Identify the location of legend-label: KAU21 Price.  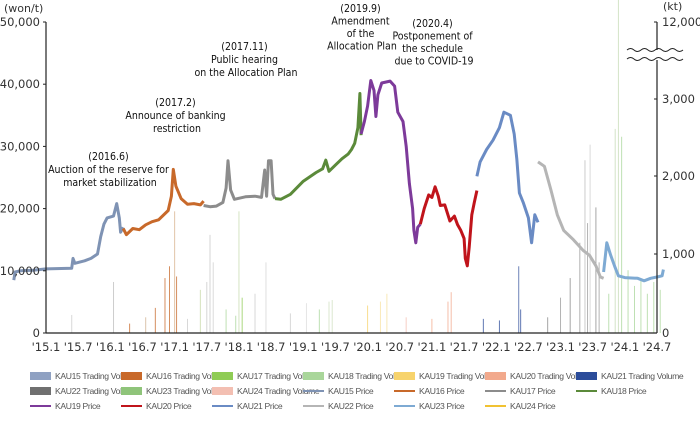
(260, 405).